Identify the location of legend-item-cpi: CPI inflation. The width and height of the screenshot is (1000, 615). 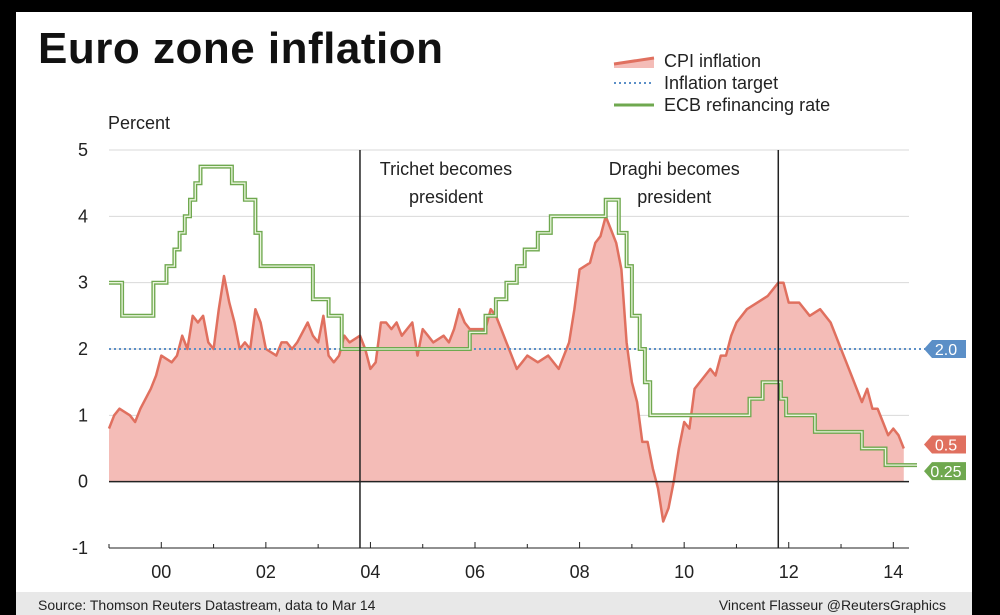
(721, 61).